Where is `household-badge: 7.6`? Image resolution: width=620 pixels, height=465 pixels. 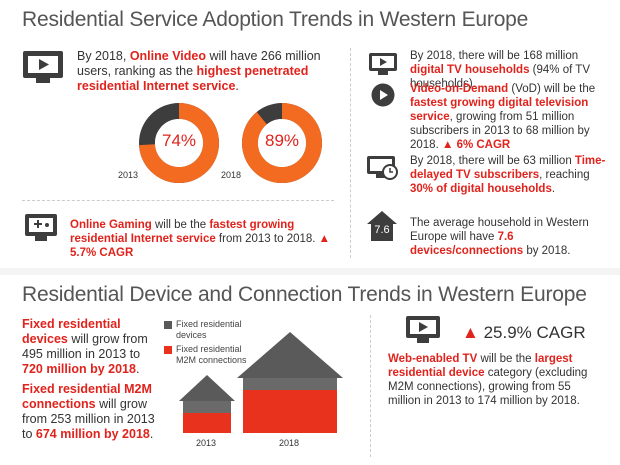
household-badge: 7.6 is located at coordinates (382, 230).